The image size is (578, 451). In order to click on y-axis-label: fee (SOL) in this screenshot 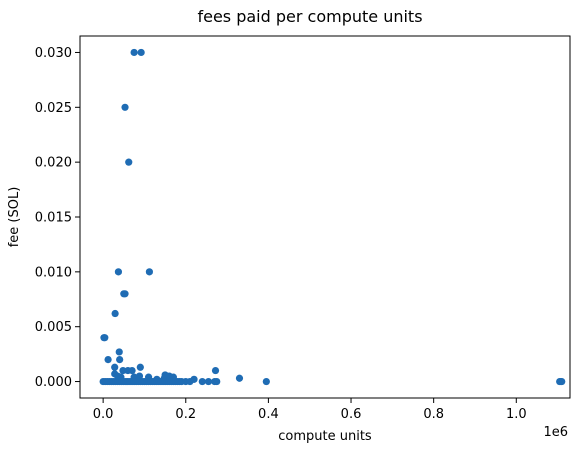, I will do `click(14, 217)`.